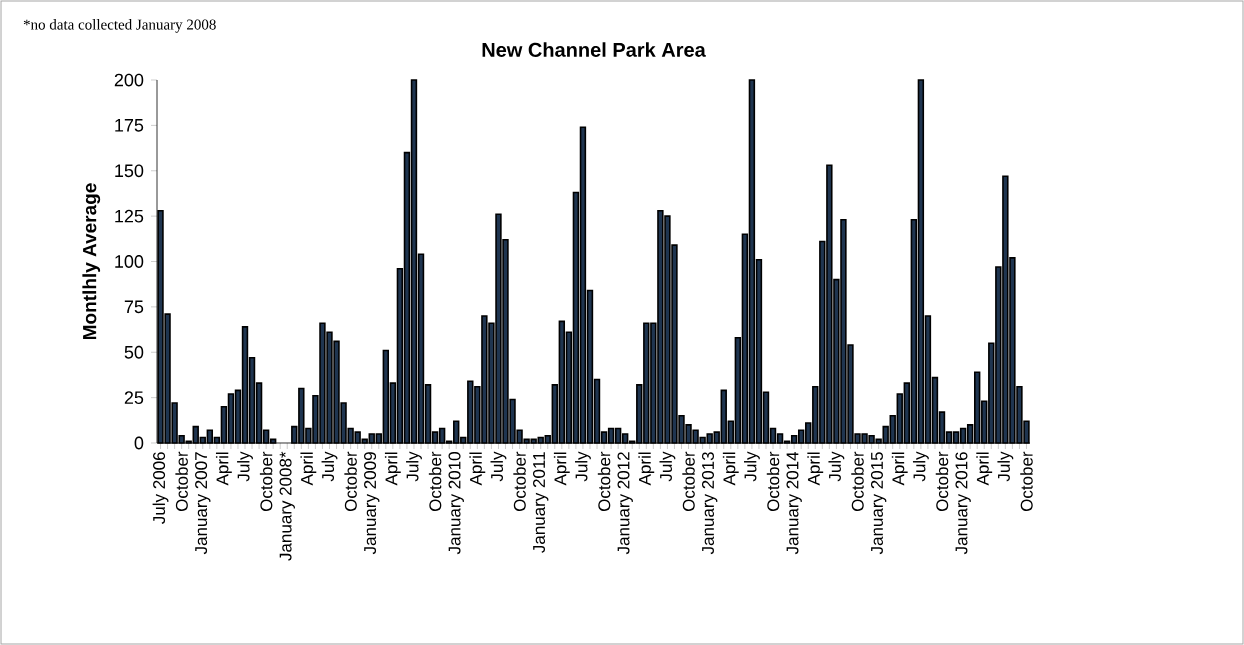 The width and height of the screenshot is (1244, 645). I want to click on y-tick-label: 100, so click(129, 261).